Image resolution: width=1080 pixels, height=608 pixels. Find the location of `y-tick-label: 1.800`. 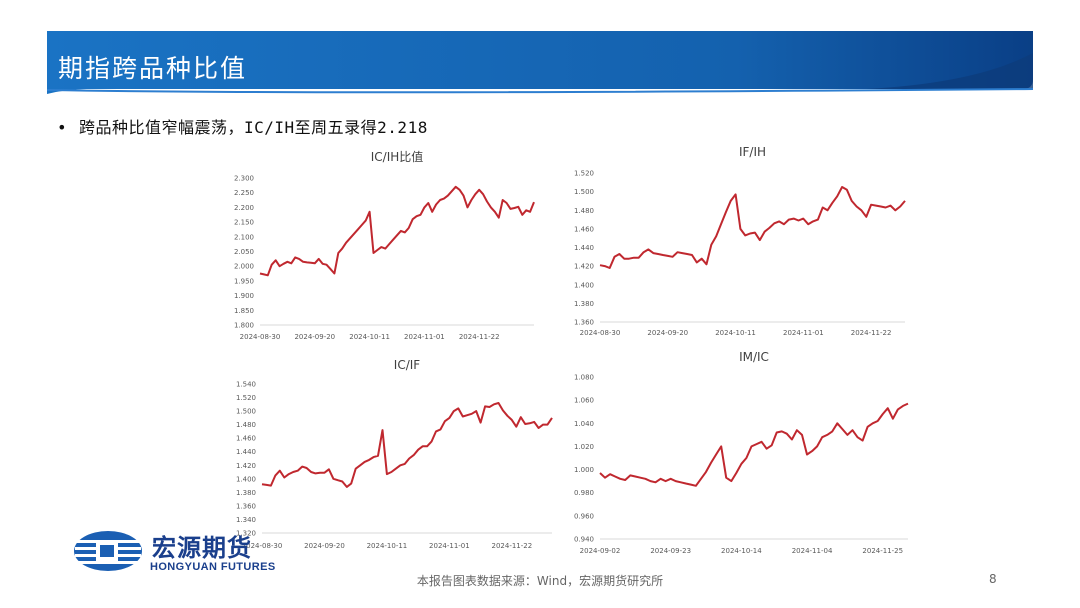

y-tick-label: 1.800 is located at coordinates (244, 326).